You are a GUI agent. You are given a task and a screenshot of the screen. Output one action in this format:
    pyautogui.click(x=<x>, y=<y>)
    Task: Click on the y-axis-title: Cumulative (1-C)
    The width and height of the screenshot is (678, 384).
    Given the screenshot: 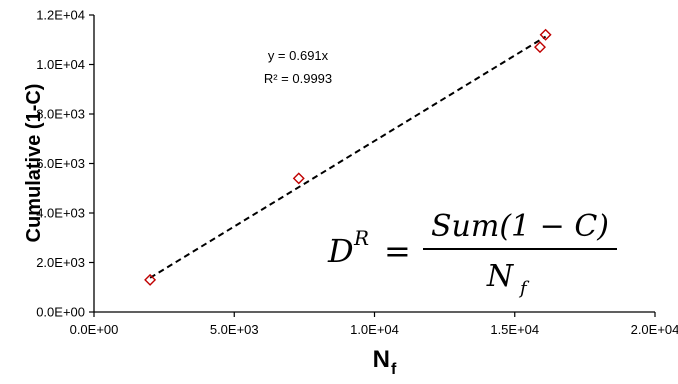 What is the action you would take?
    pyautogui.click(x=34, y=163)
    